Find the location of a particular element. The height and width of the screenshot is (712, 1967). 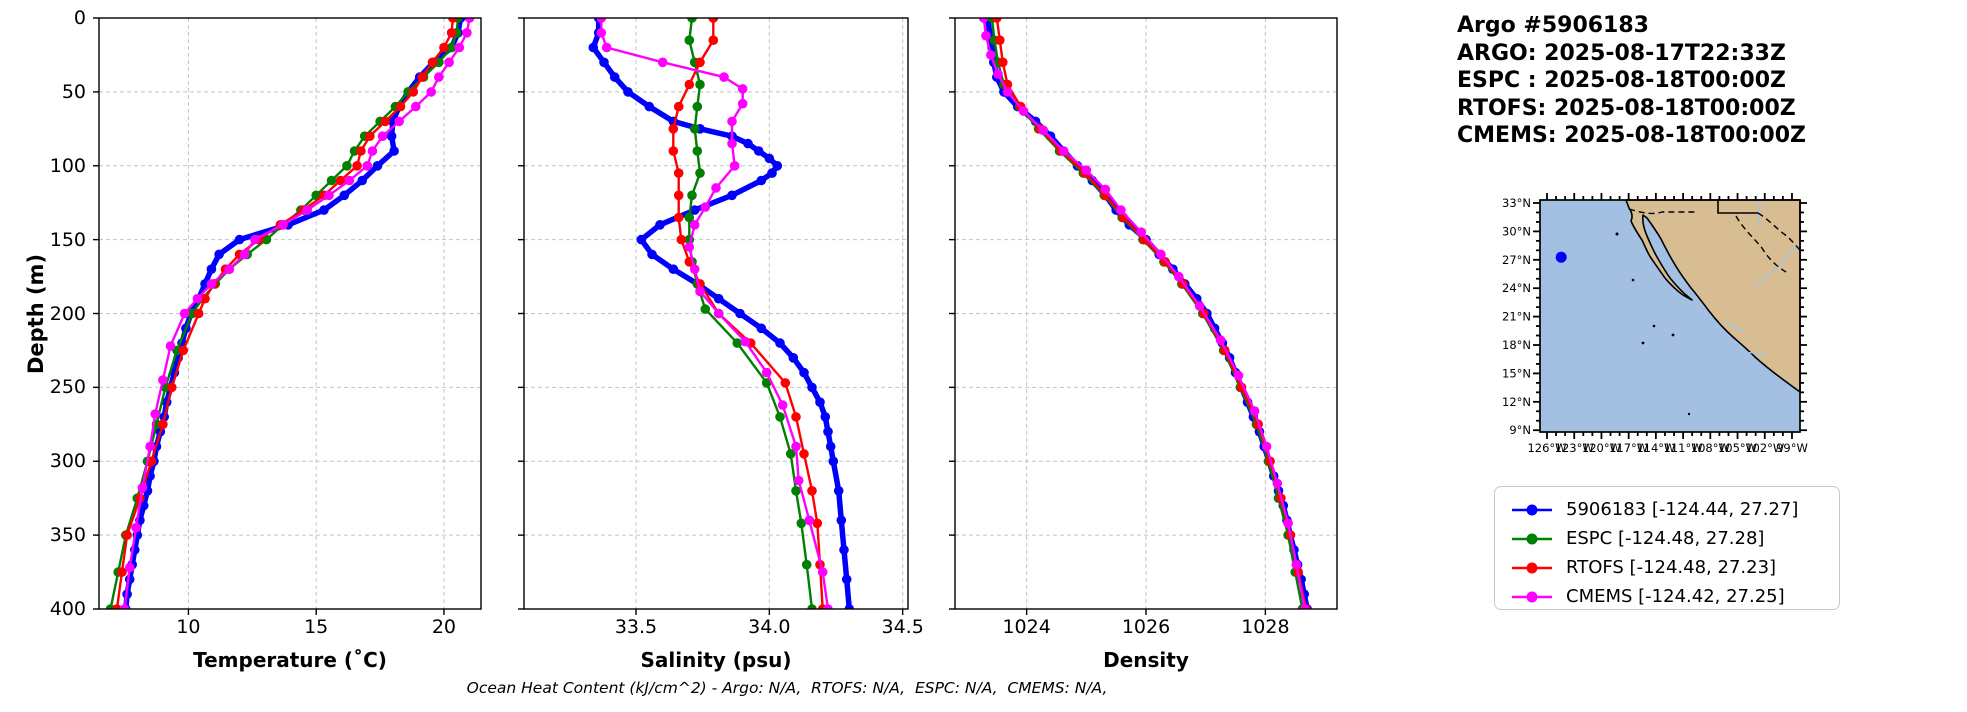

map-rivers is located at coordinates (1763, 277).